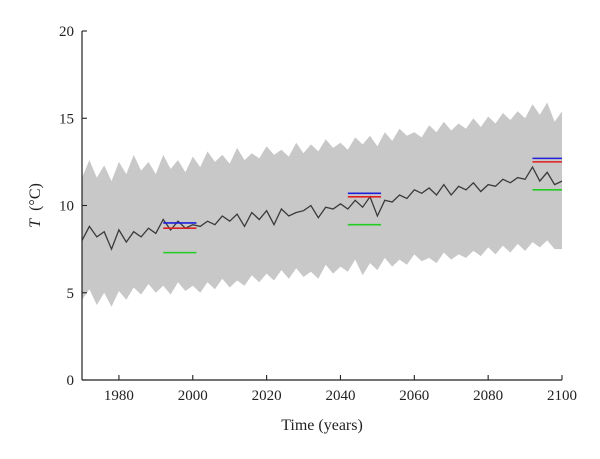 This screenshot has width=600, height=459. Describe the element at coordinates (71, 294) in the screenshot. I see `y-tick-label: 5` at that location.